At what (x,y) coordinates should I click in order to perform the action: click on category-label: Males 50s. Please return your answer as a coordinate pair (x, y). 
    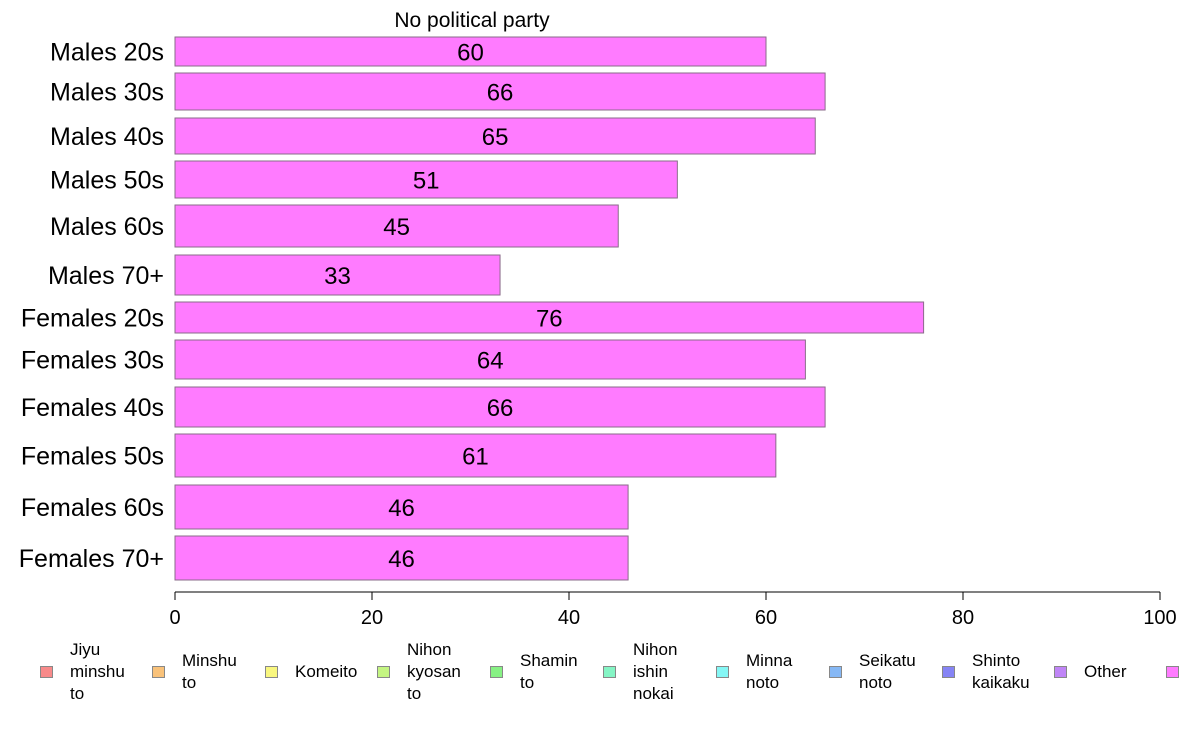
    Looking at the image, I should click on (107, 181).